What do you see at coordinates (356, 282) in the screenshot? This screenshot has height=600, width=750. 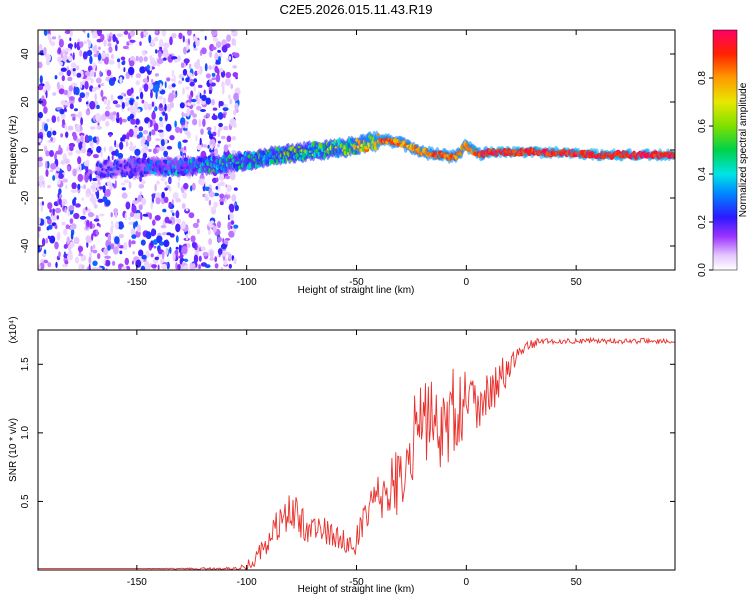 I see `spectrogram-x-tick-label: -50` at bounding box center [356, 282].